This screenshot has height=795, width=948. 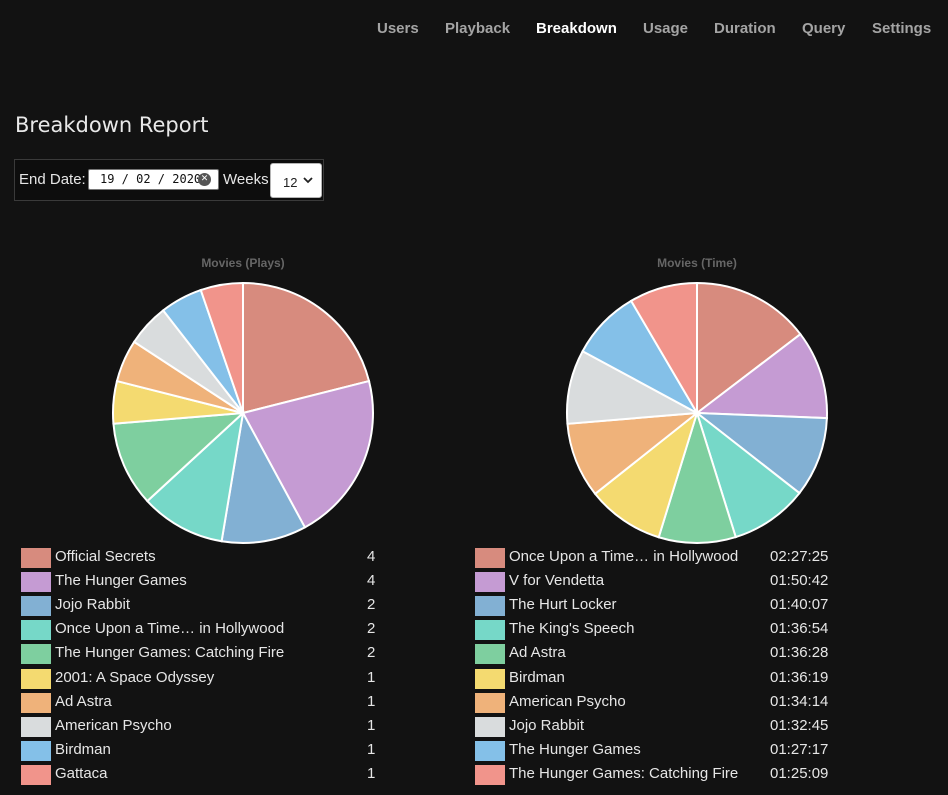 I want to click on end-date-input: 19 / 02 / 2020 ✕, so click(x=153, y=179).